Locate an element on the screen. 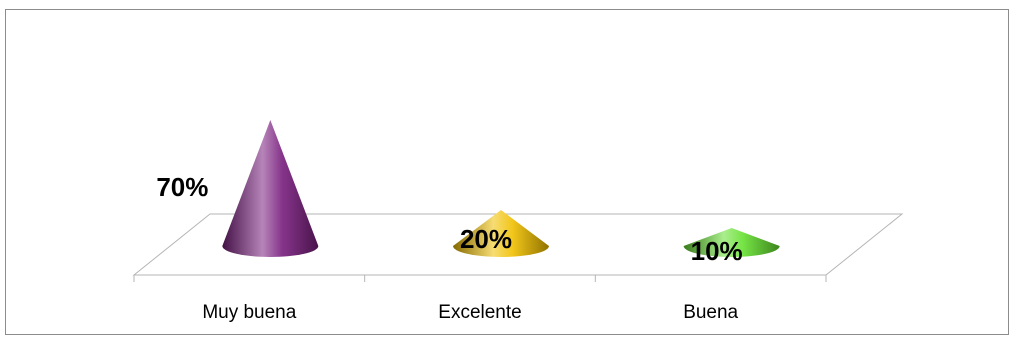  data-label: 20% is located at coordinates (486, 239).